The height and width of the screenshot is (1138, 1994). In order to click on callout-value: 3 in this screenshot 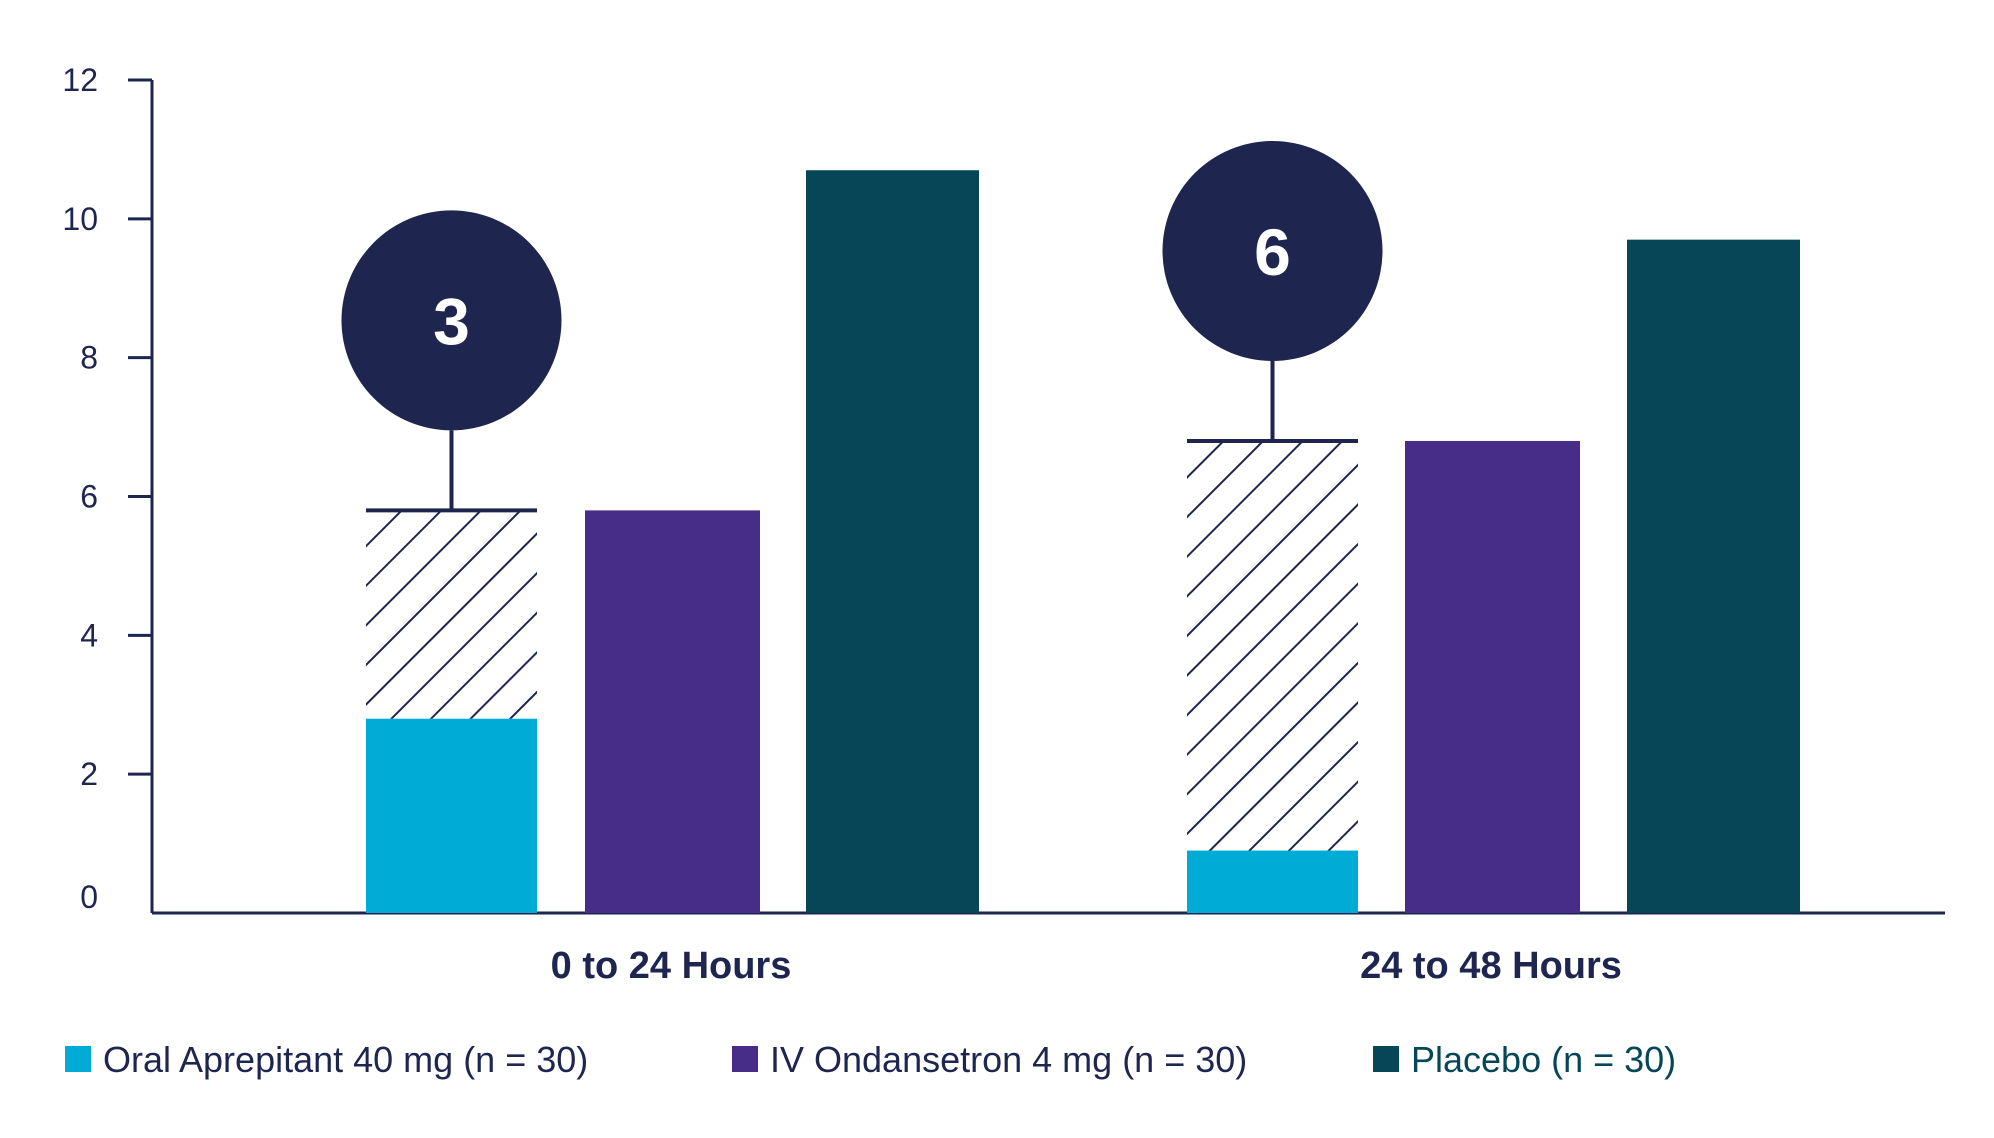, I will do `click(451, 321)`.